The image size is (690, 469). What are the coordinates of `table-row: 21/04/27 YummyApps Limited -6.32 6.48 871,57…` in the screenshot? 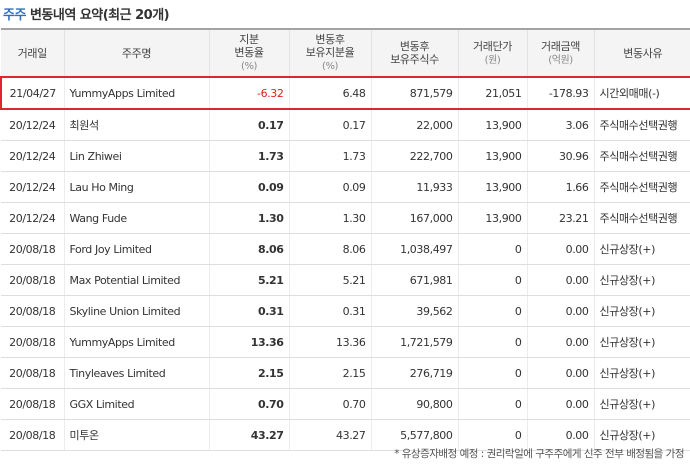 It's located at (345, 93).